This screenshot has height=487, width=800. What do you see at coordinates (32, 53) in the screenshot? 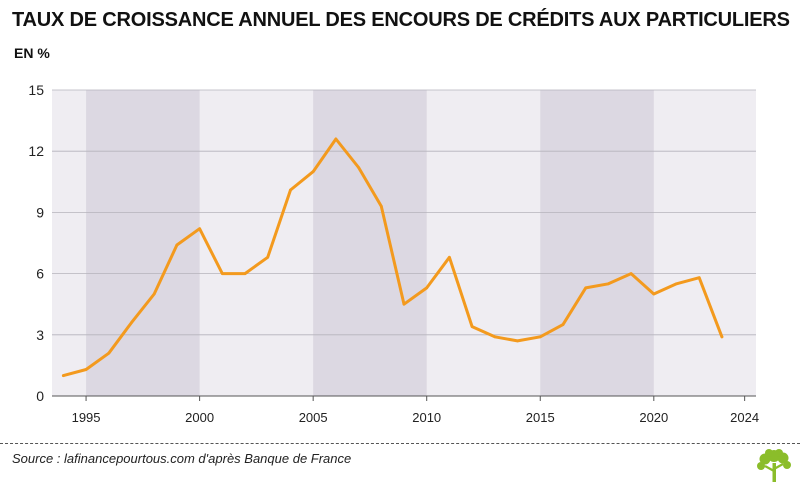
I see `unit-label: EN %` at bounding box center [32, 53].